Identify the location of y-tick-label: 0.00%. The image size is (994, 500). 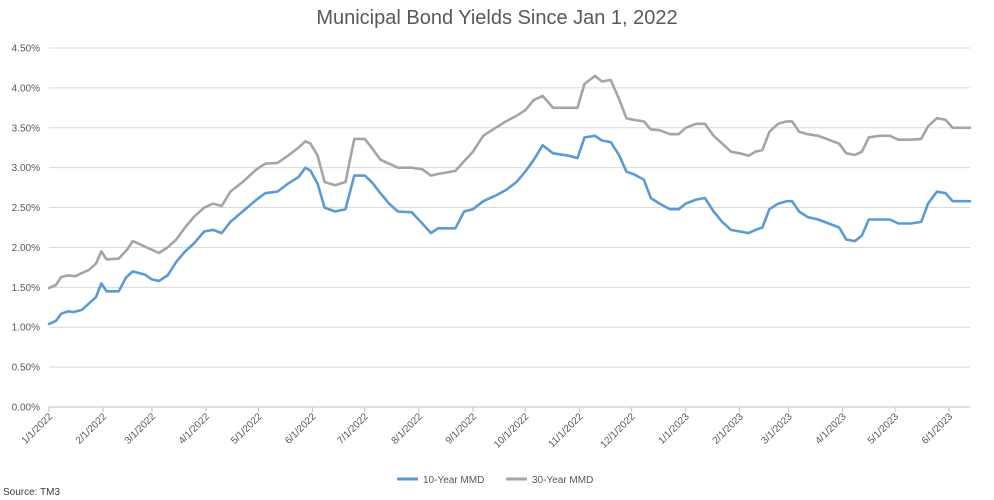
(26, 408).